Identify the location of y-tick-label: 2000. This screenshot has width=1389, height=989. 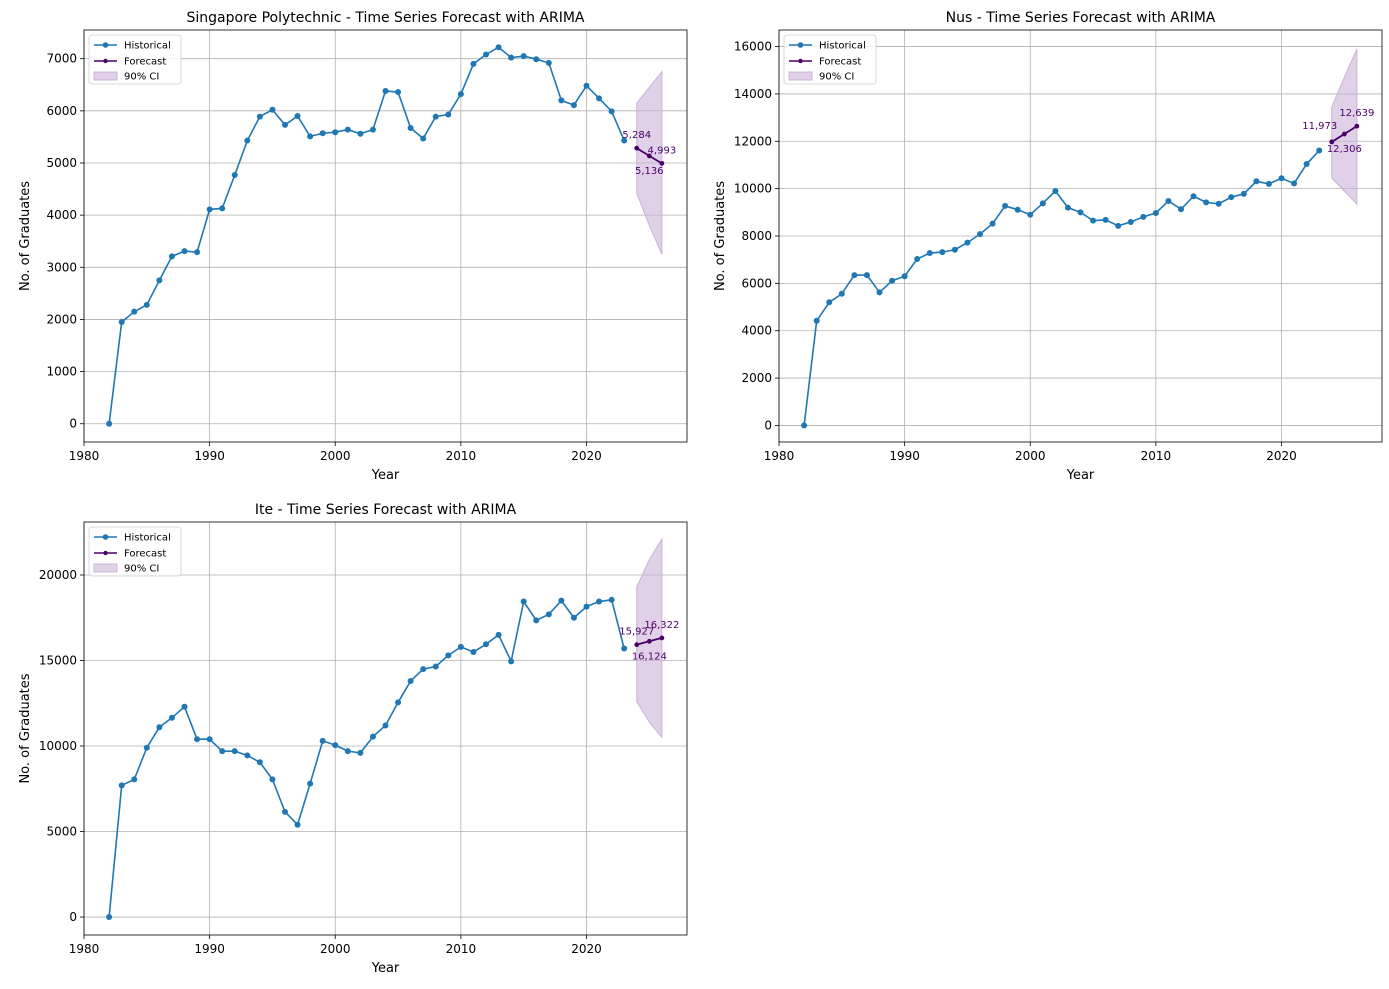
(61, 319).